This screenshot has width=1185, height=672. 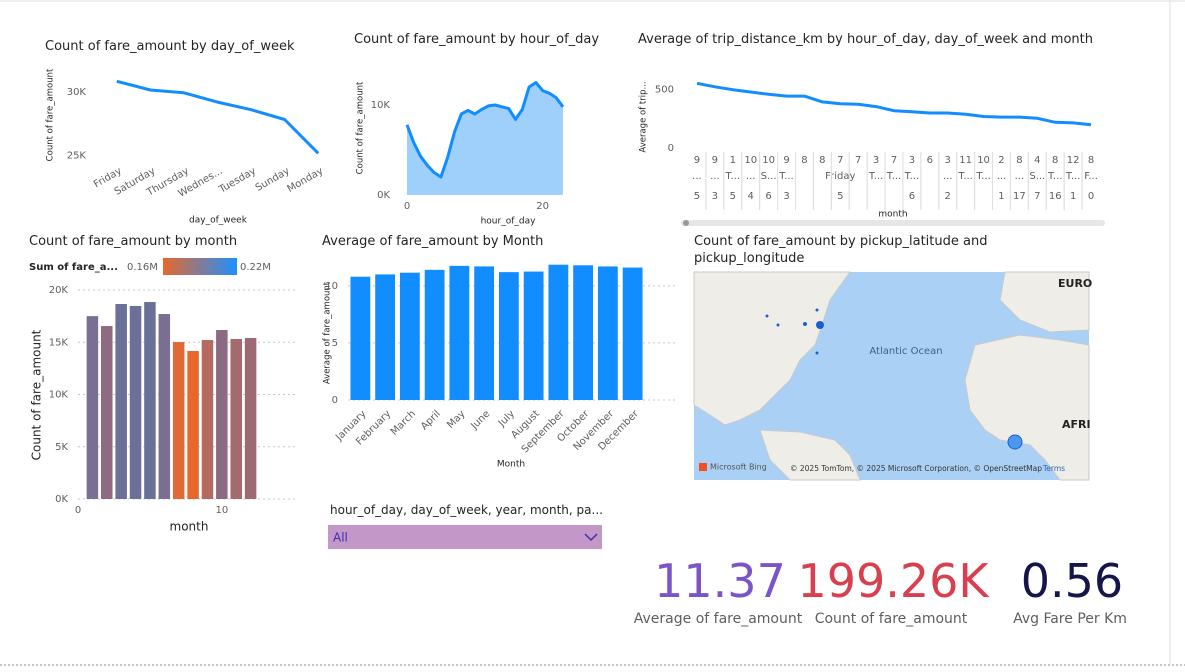 What do you see at coordinates (77, 155) in the screenshot?
I see `y-tick-label: 25K` at bounding box center [77, 155].